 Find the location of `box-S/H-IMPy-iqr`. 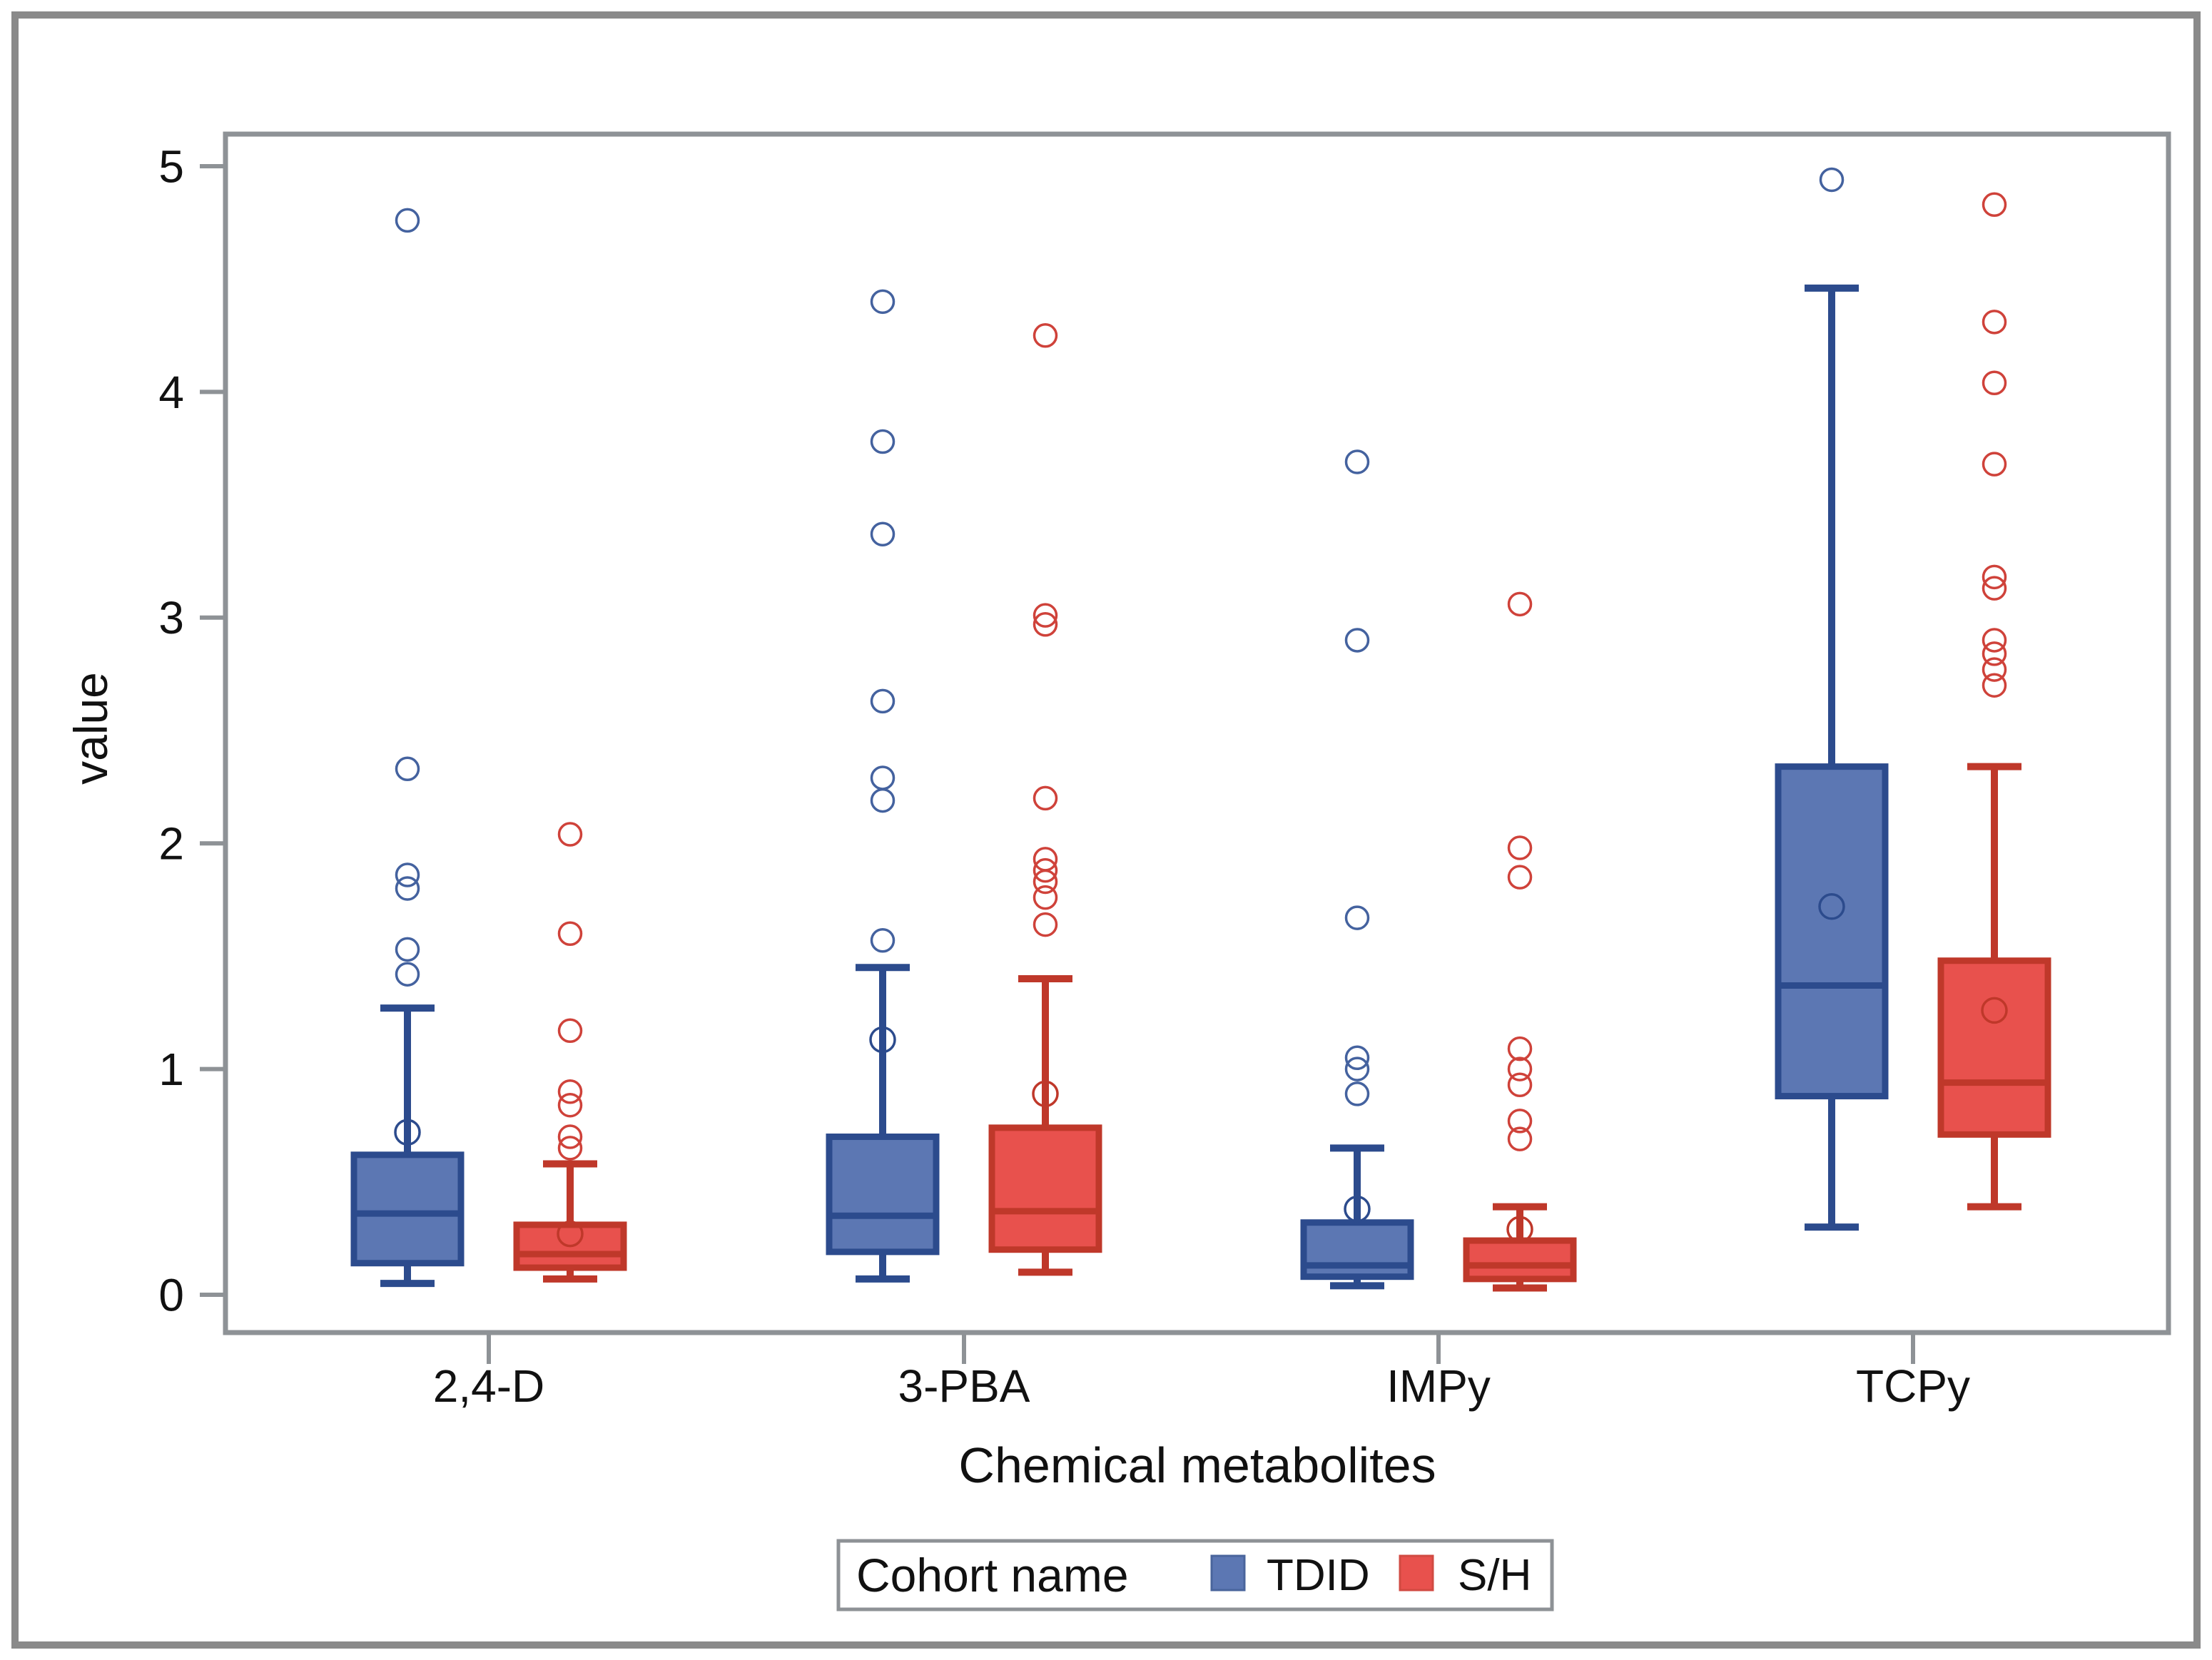

box-S/H-IMPy-iqr is located at coordinates (1520, 1260).